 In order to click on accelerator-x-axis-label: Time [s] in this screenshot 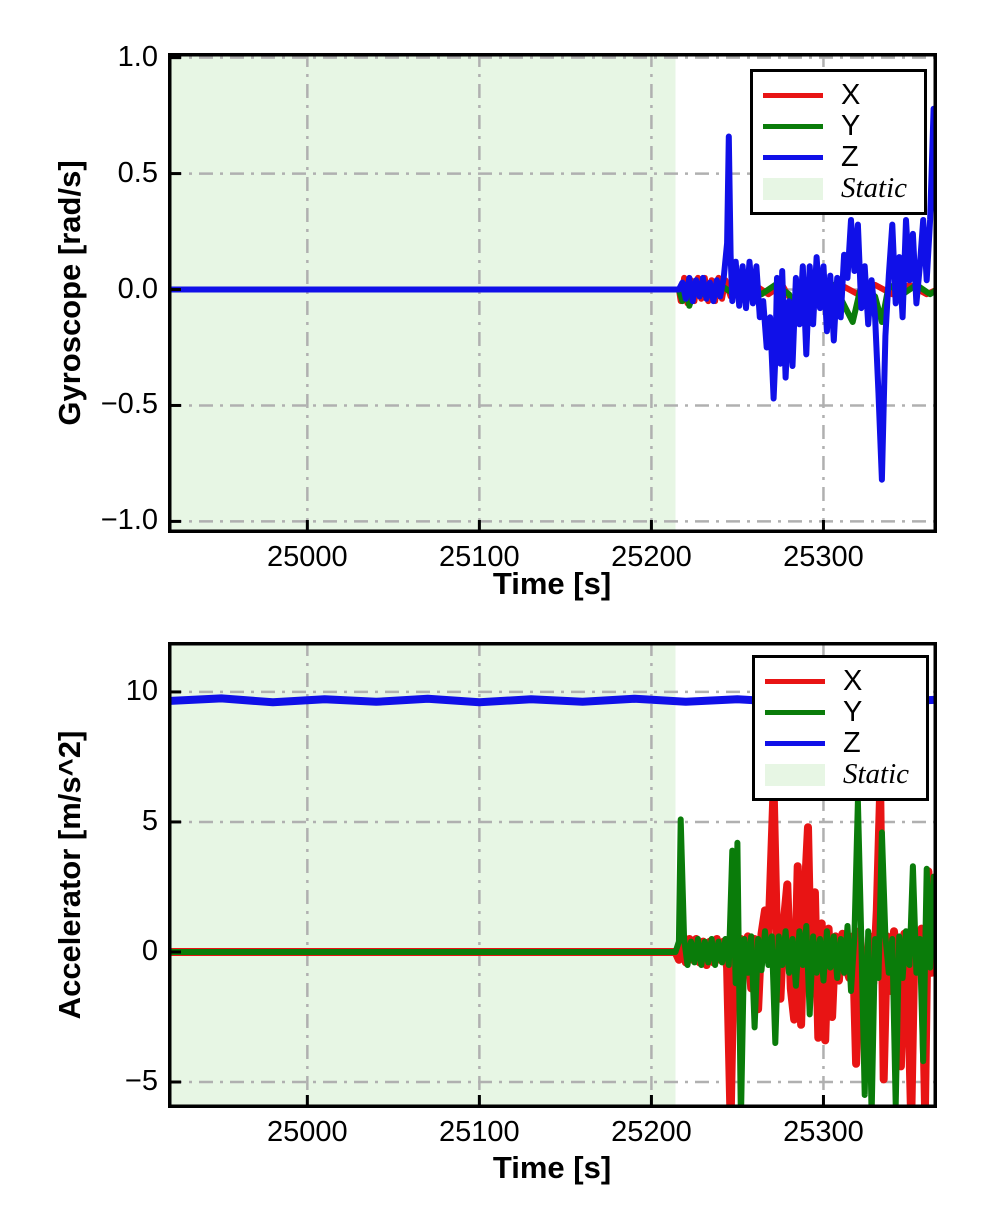, I will do `click(552, 1167)`.